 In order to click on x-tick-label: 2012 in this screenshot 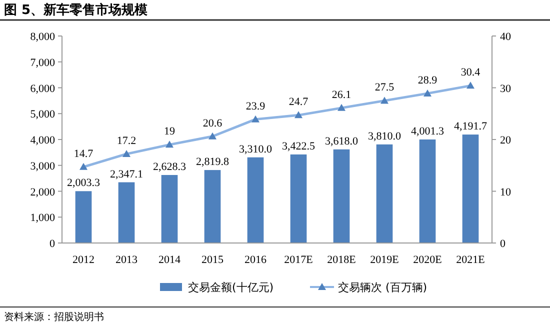, I will do `click(83, 260)`.